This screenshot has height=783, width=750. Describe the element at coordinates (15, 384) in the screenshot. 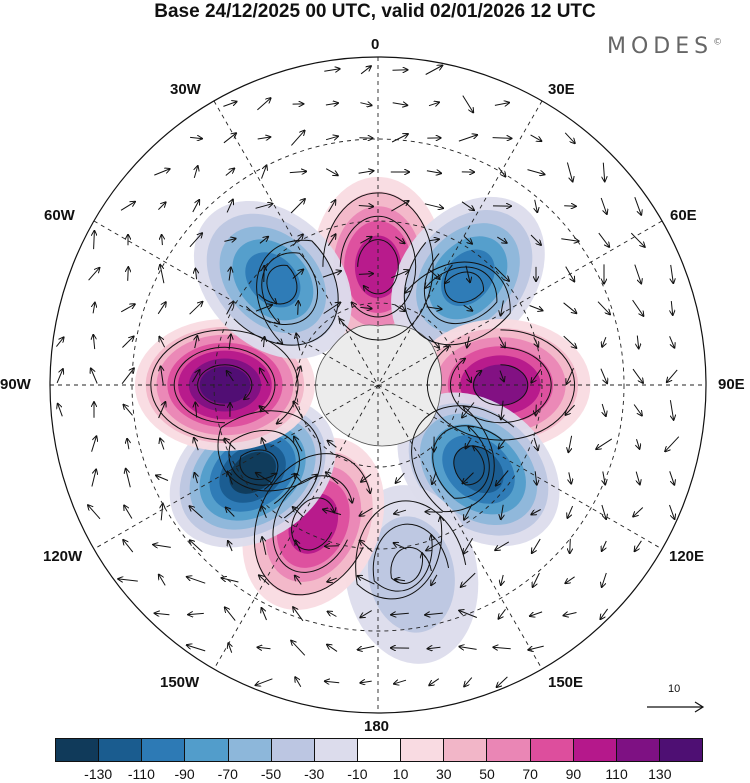

I see `lon-label-90w: 90W` at that location.